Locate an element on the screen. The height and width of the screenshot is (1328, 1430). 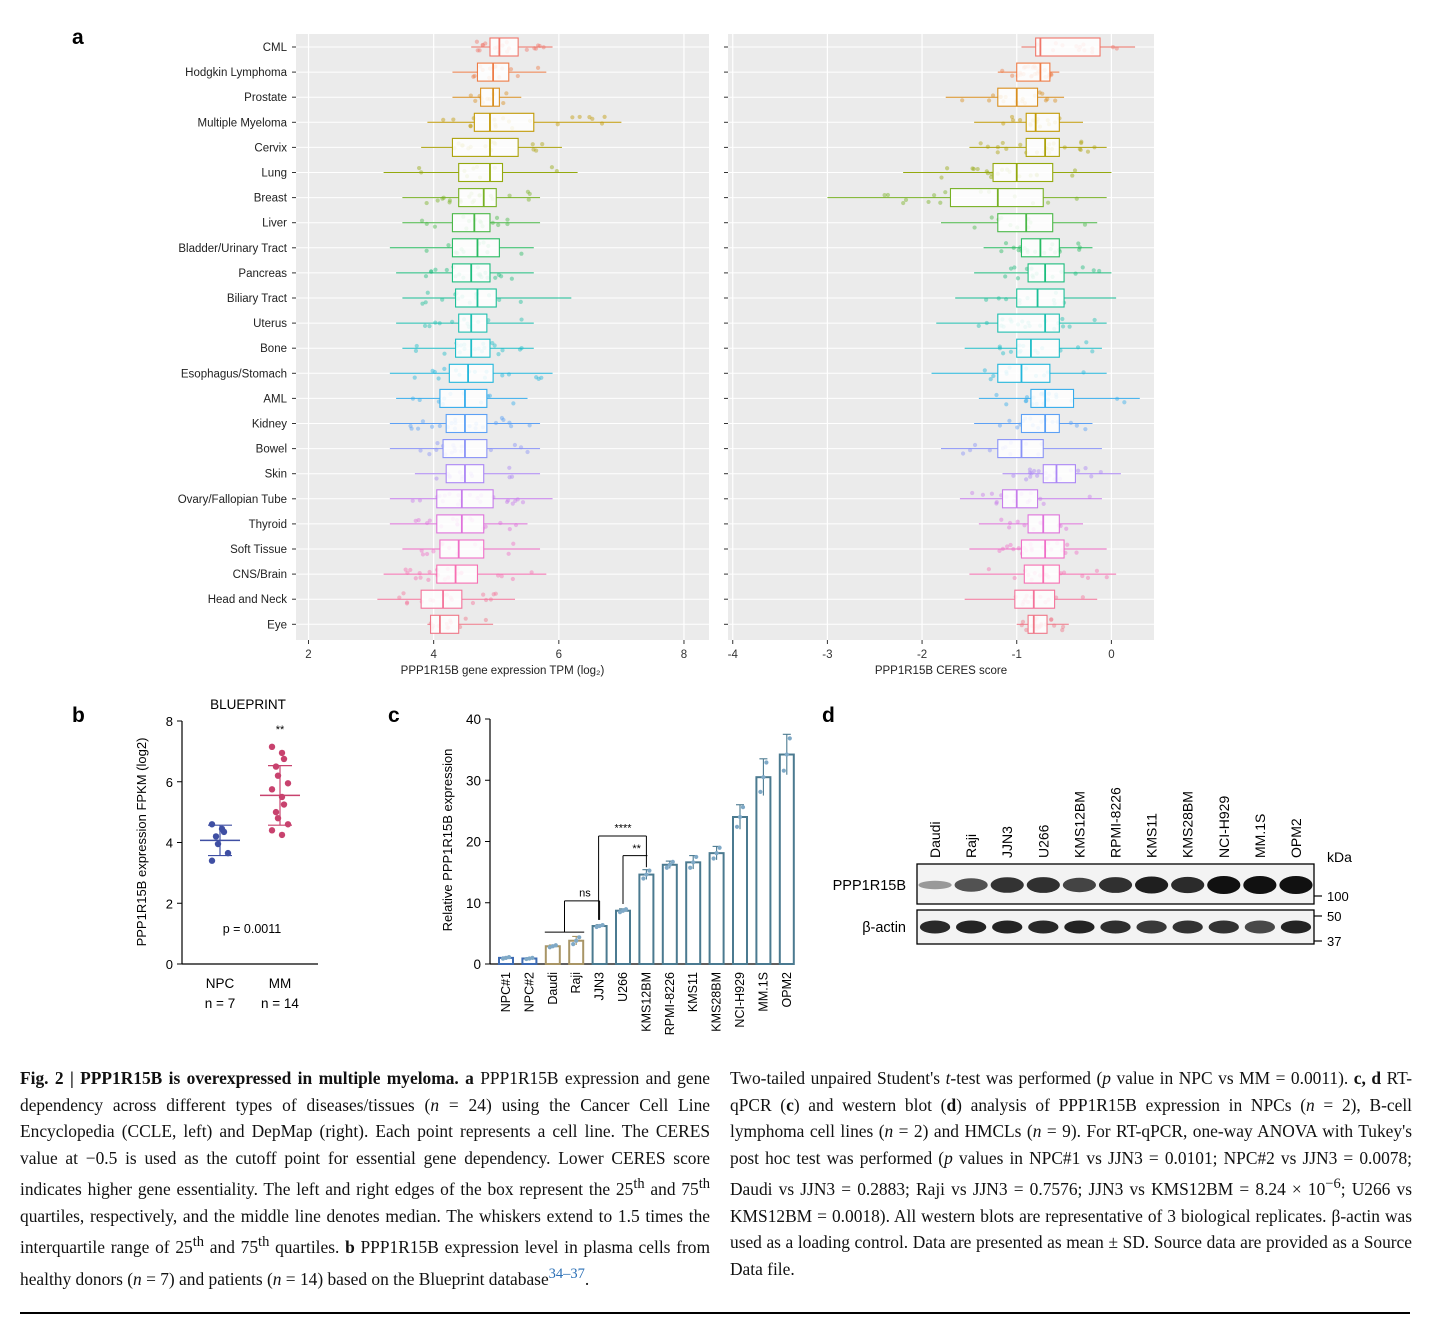
y-tick-label: 10 is located at coordinates (473, 903).